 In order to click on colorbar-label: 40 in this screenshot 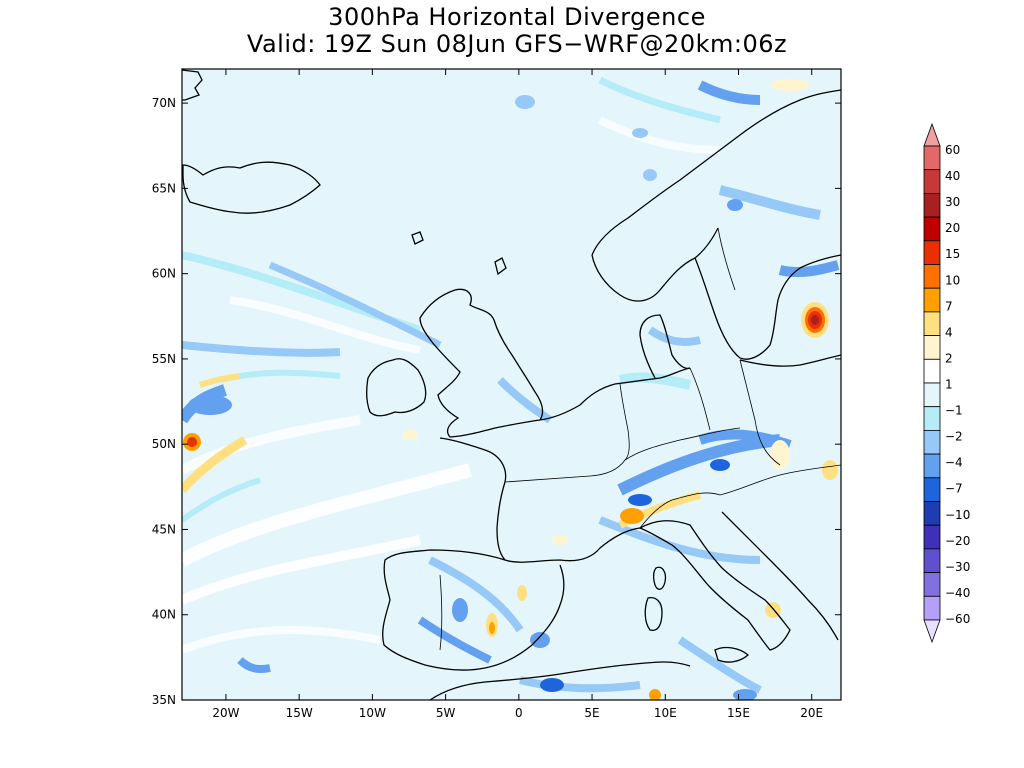, I will do `click(952, 176)`.